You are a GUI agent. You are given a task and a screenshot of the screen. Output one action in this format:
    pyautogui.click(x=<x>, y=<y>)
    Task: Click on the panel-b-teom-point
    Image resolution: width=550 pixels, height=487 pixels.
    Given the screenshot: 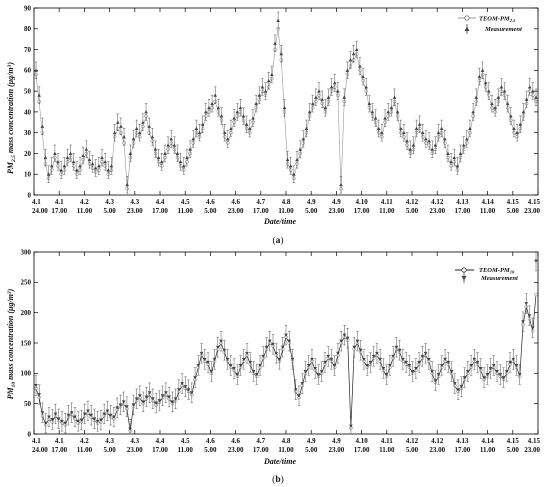 What is the action you would take?
    pyautogui.click(x=536, y=294)
    